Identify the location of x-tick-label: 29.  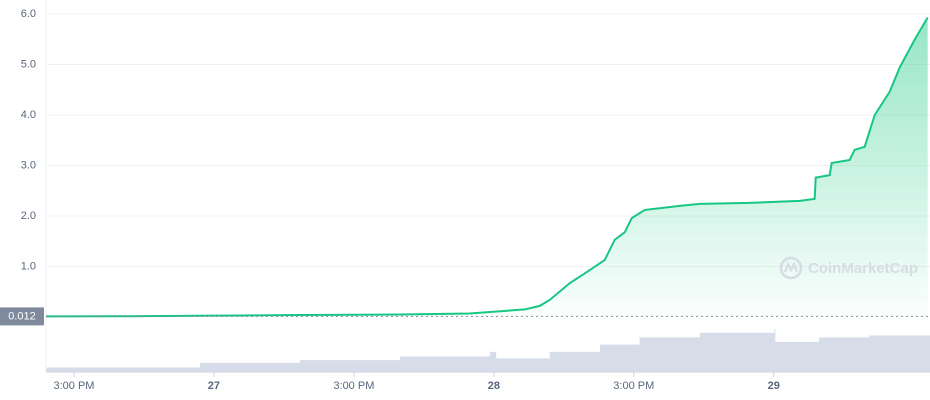
(774, 386).